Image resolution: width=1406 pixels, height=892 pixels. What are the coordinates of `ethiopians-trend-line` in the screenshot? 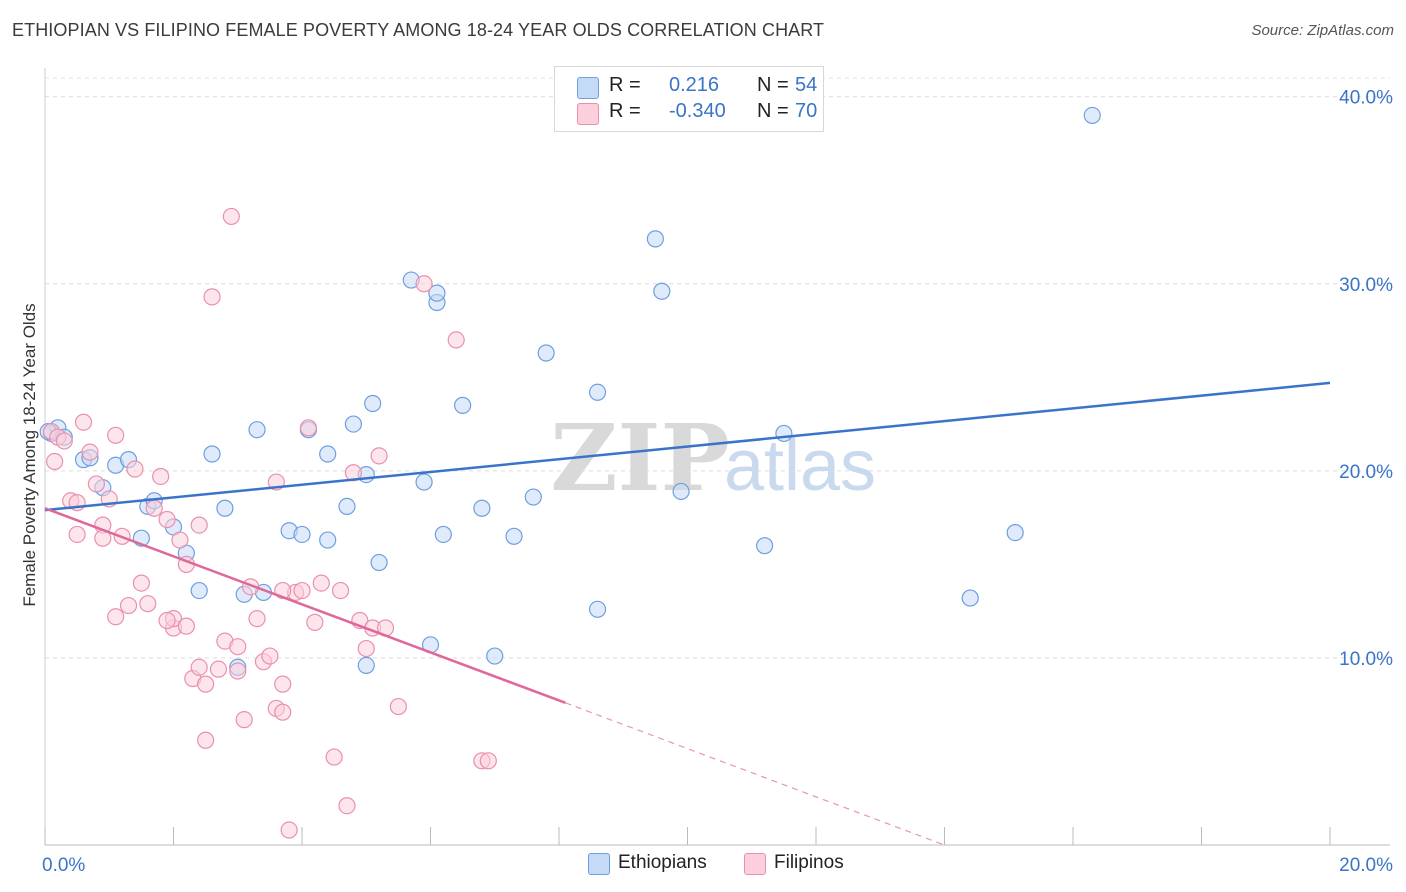 It's located at (687, 446).